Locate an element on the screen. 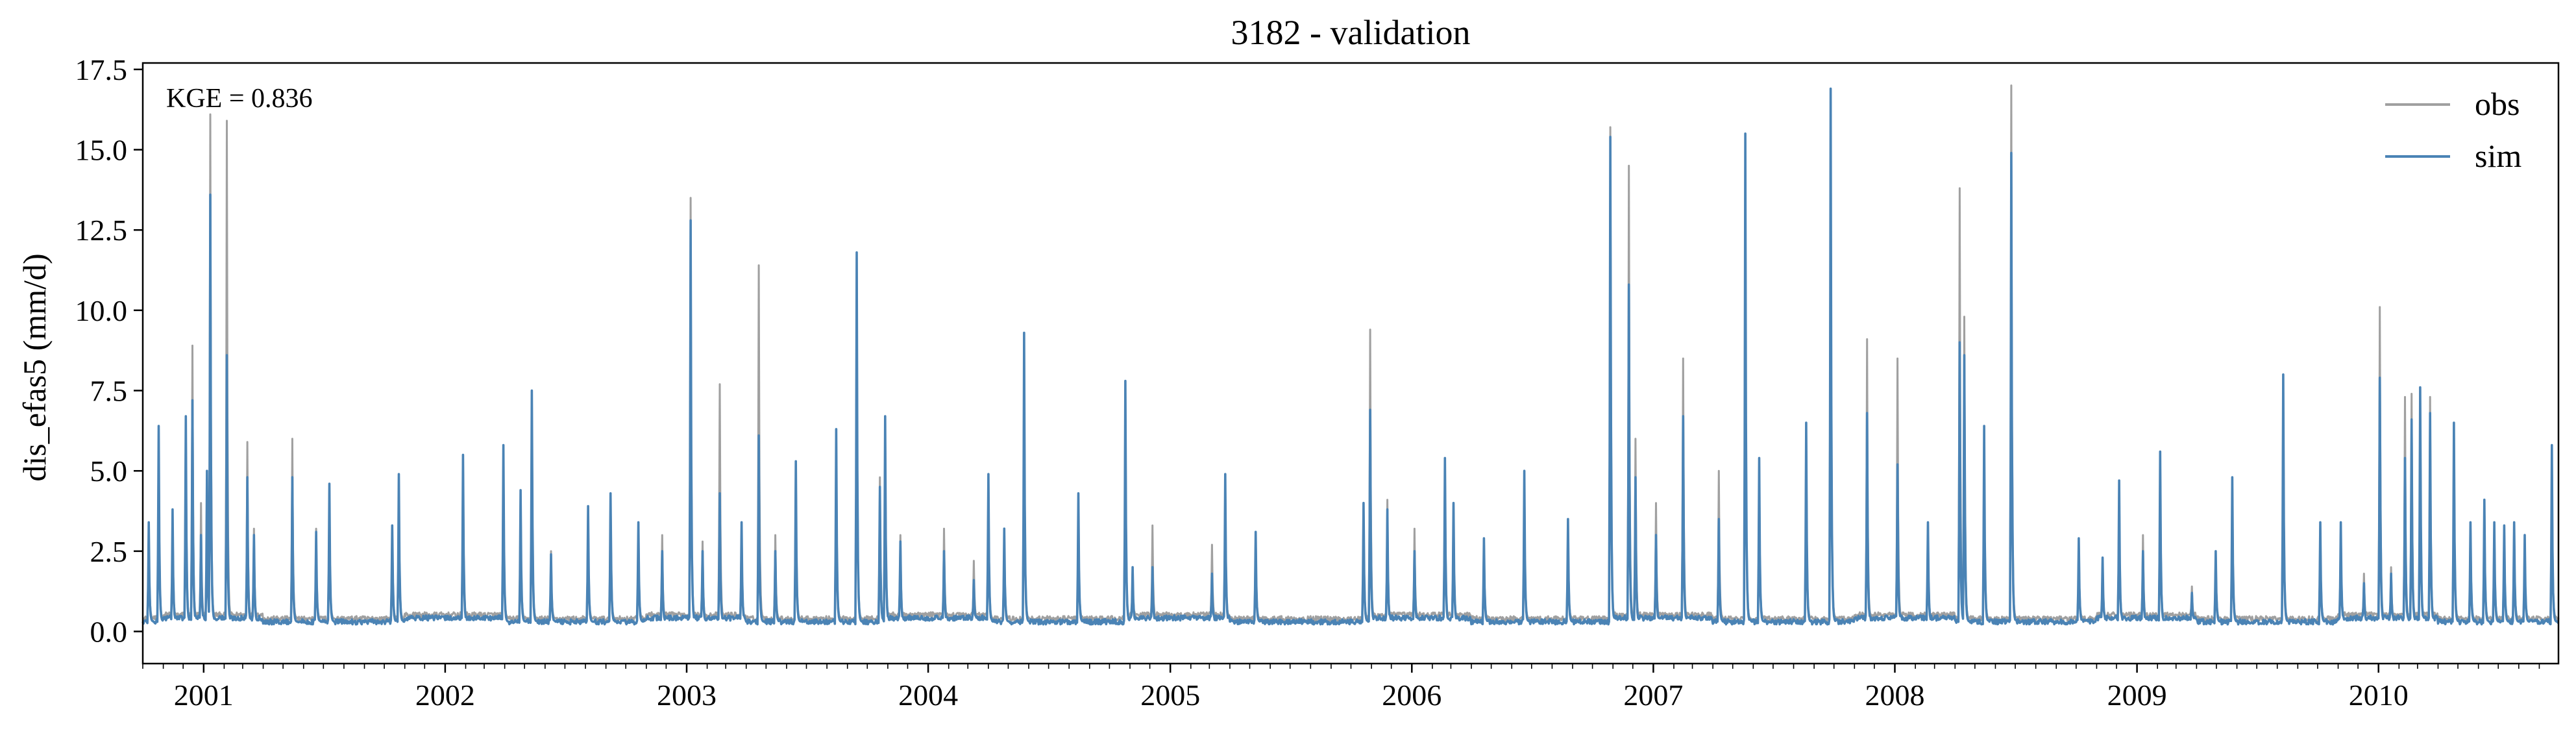 This screenshot has height=735, width=2576. y-tick-label: 0.0 is located at coordinates (109, 632).